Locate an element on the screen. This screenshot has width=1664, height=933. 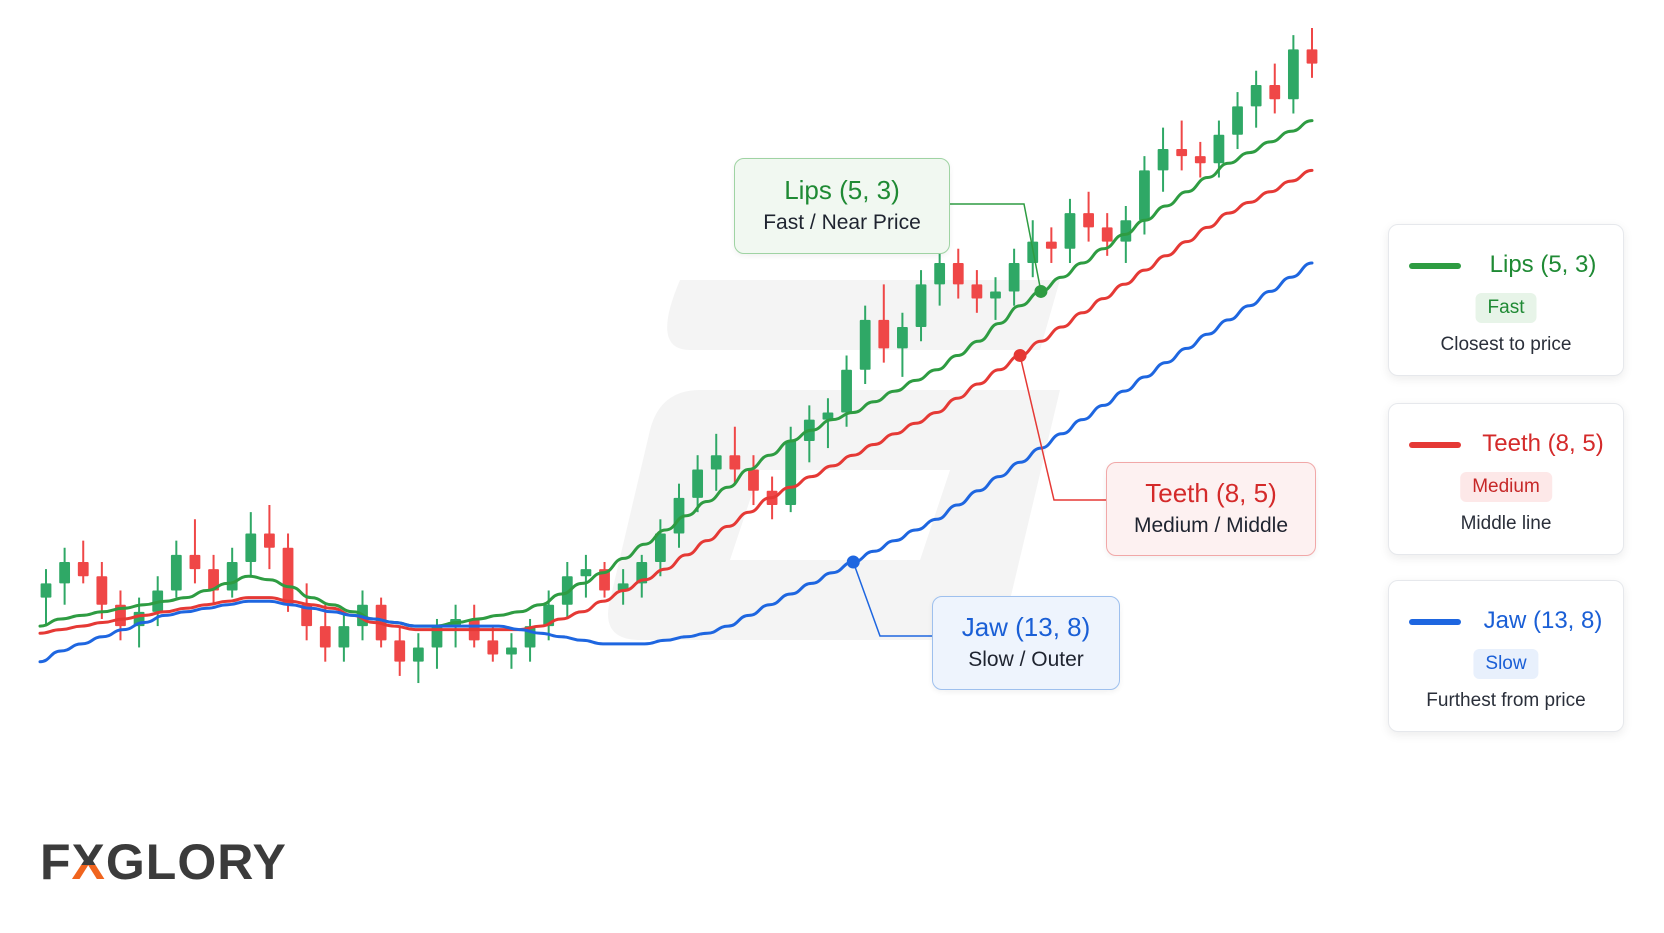
legend-desc-teeth: Middle line is located at coordinates (1506, 523).